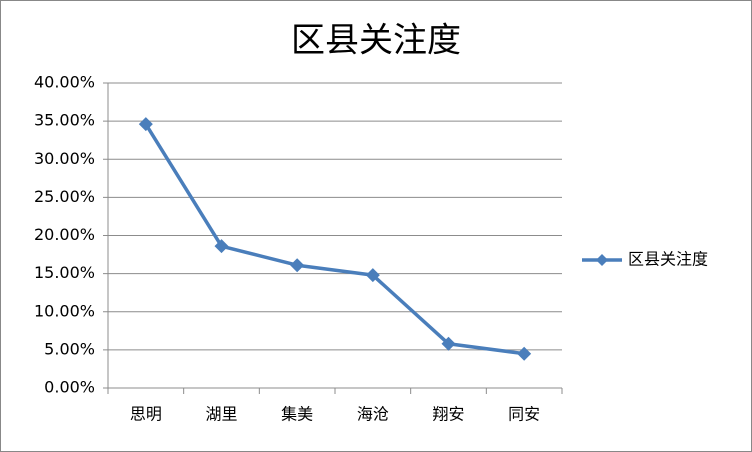 The width and height of the screenshot is (752, 452). Describe the element at coordinates (668, 259) in the screenshot. I see `legend-label: 区县关注度` at that location.